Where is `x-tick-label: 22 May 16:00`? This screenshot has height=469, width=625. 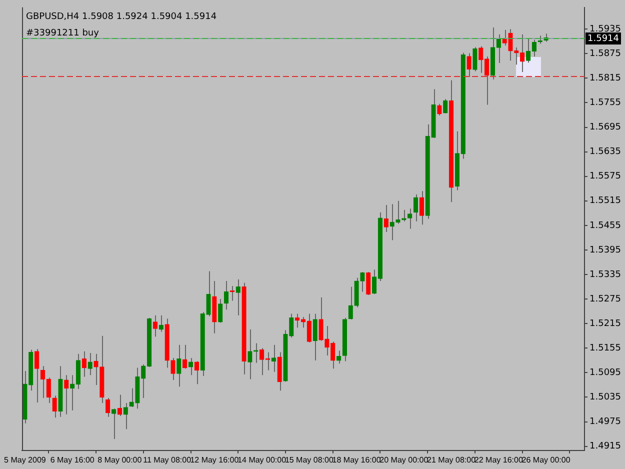 x-tick-label: 22 May 16:00 is located at coordinates (499, 459).